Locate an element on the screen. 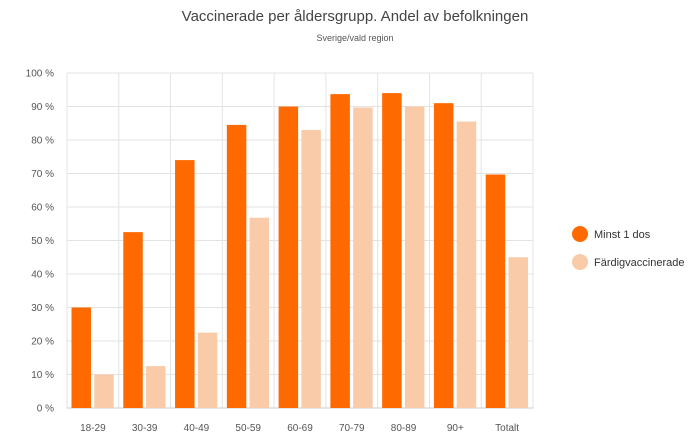  x-tick-label: 80-89 is located at coordinates (404, 428).